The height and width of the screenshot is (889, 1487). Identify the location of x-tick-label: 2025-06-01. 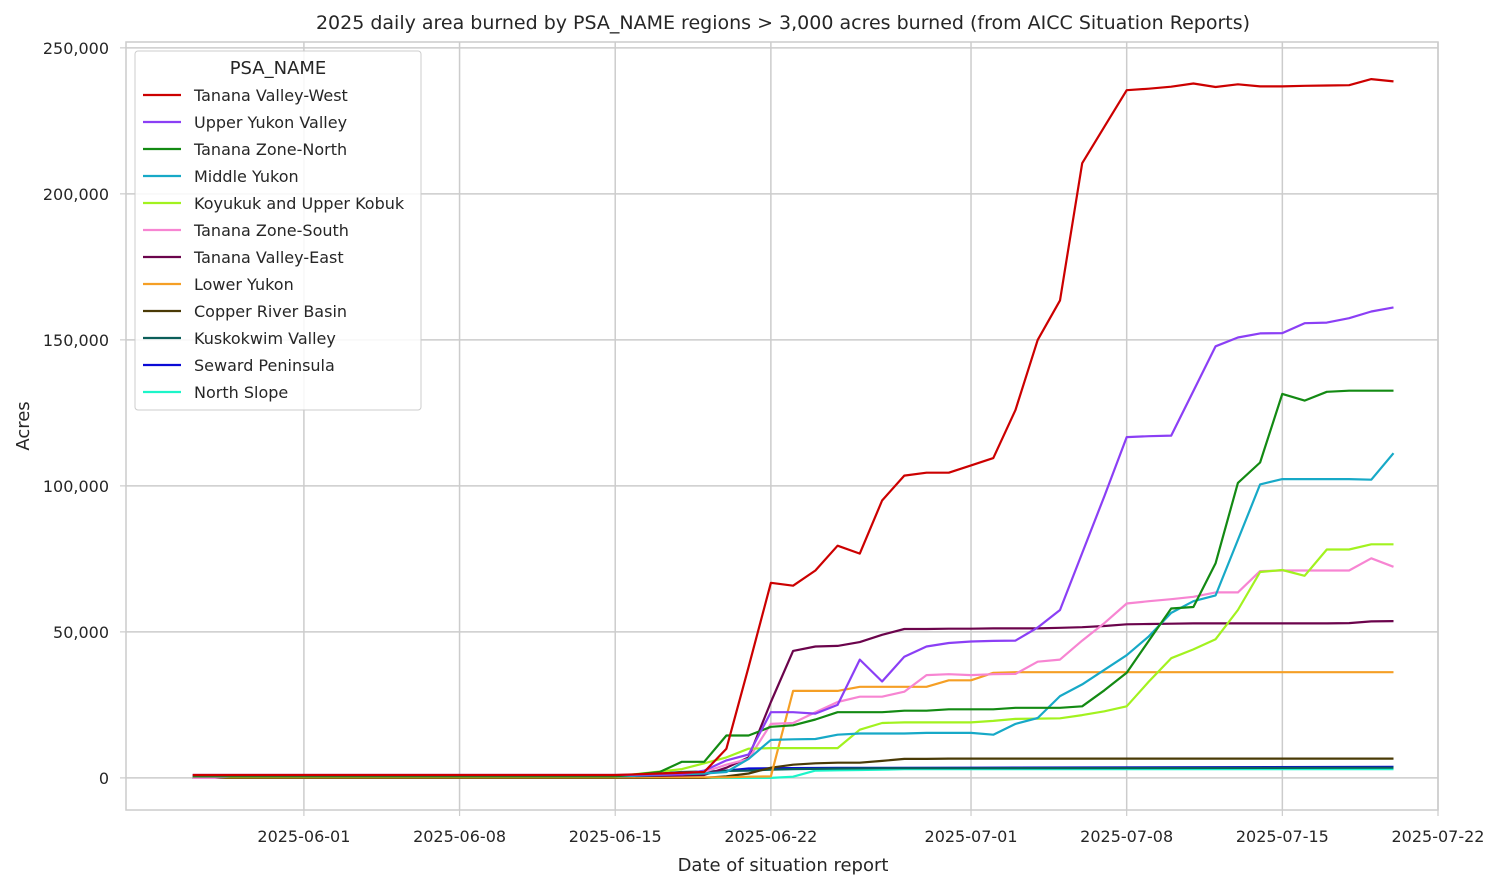
(303, 836).